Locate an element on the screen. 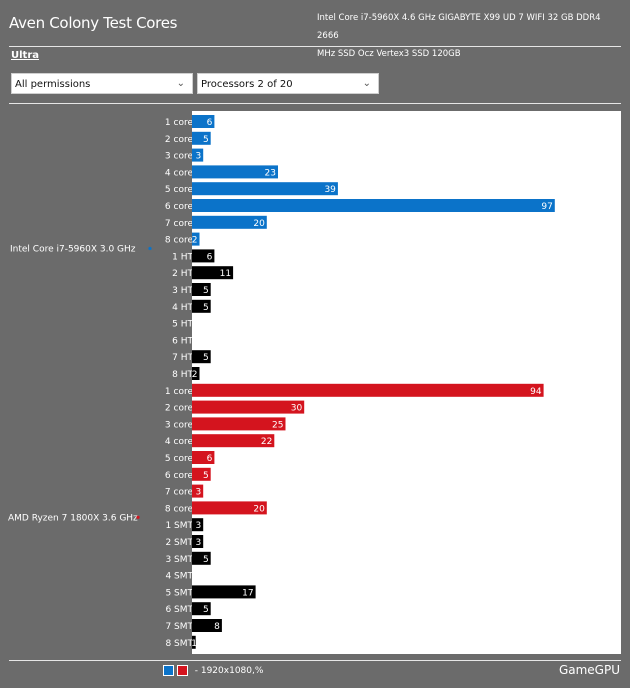 Image resolution: width=630 pixels, height=688 pixels. legend-swatch-intel is located at coordinates (168, 670).